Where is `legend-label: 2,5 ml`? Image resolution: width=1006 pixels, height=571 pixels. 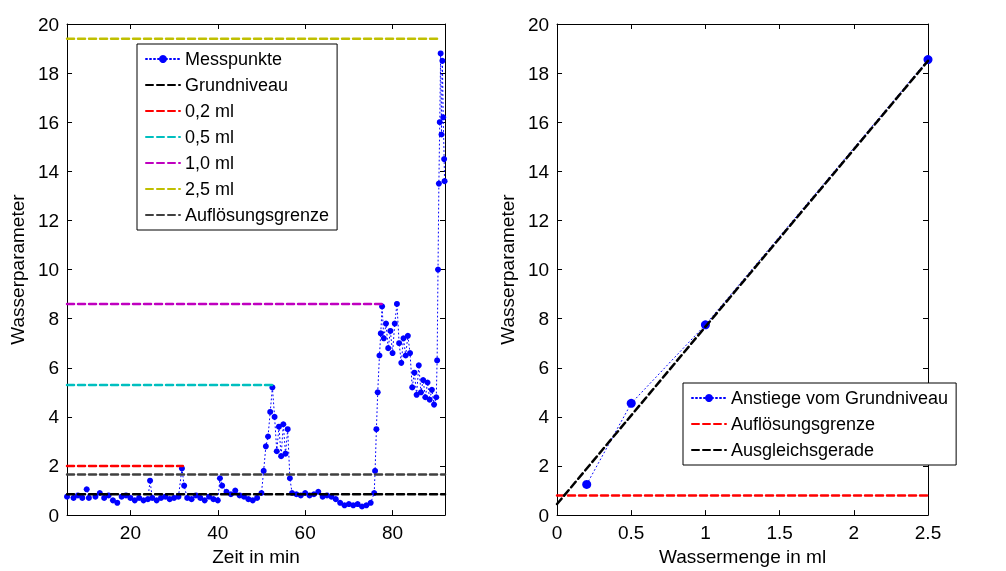
legend-label: 2,5 ml is located at coordinates (210, 189).